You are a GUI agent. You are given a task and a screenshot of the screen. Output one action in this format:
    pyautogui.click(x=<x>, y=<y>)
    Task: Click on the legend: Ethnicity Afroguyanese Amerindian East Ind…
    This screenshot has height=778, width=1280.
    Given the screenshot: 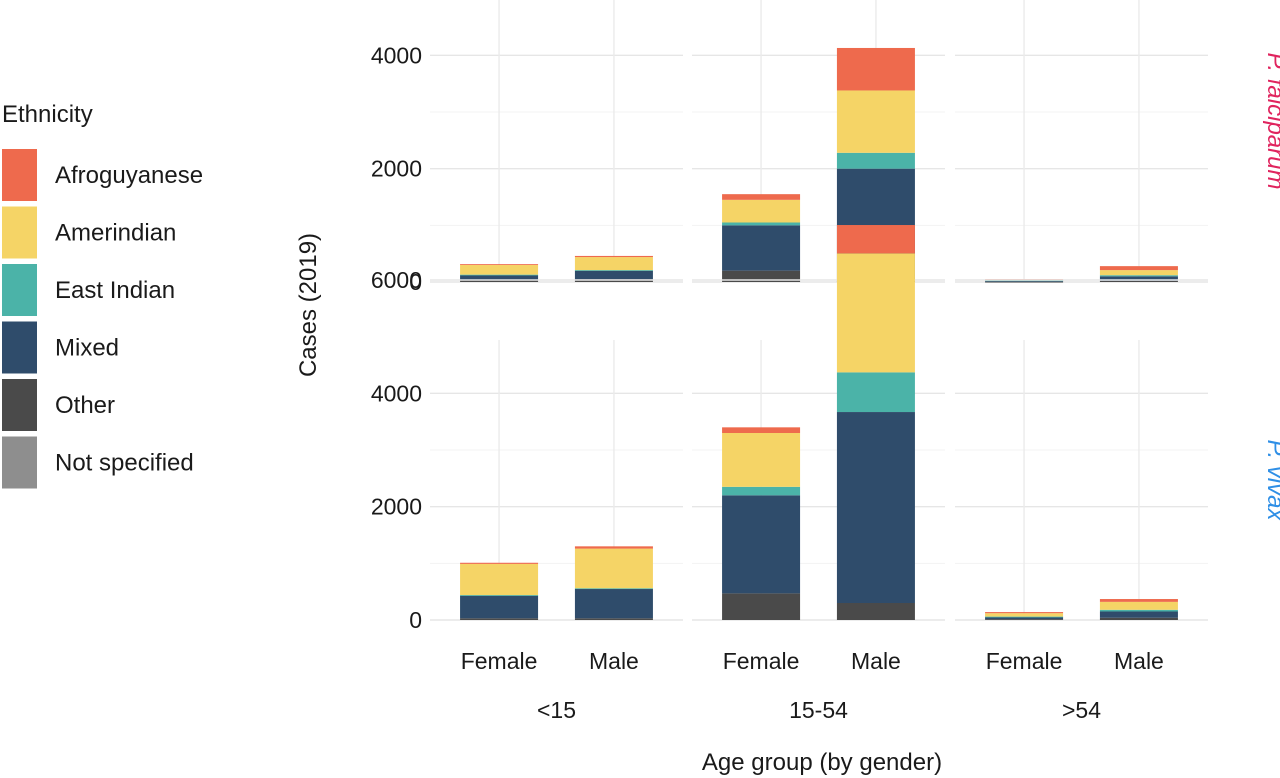 What is the action you would take?
    pyautogui.click(x=102, y=295)
    